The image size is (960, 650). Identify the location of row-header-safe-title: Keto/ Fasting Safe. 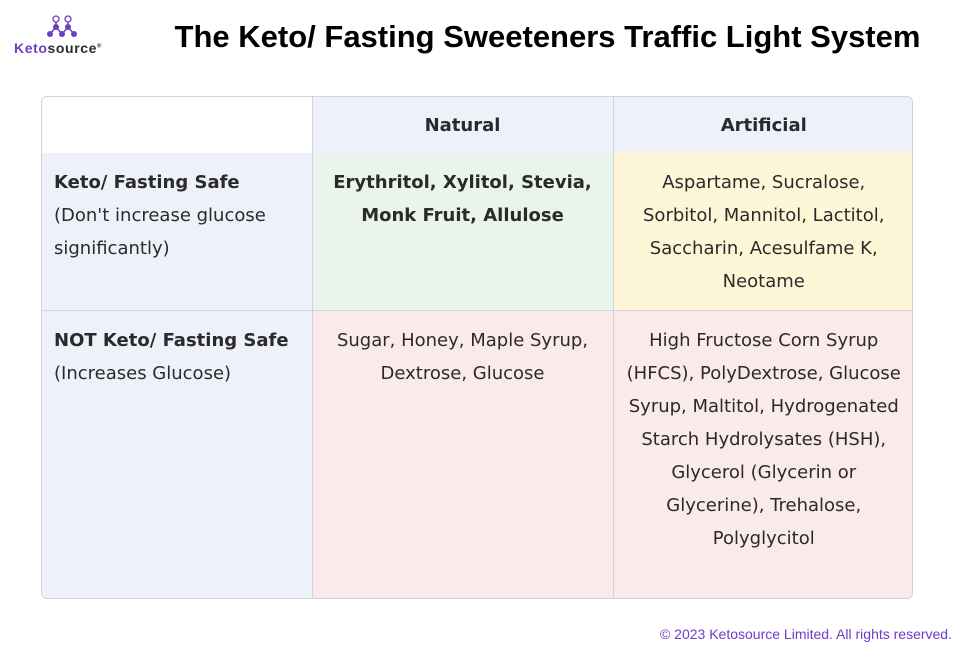
(147, 182).